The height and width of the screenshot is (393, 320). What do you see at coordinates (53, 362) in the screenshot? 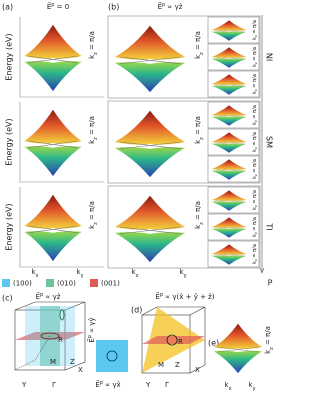
I see `point-label: M` at bounding box center [53, 362].